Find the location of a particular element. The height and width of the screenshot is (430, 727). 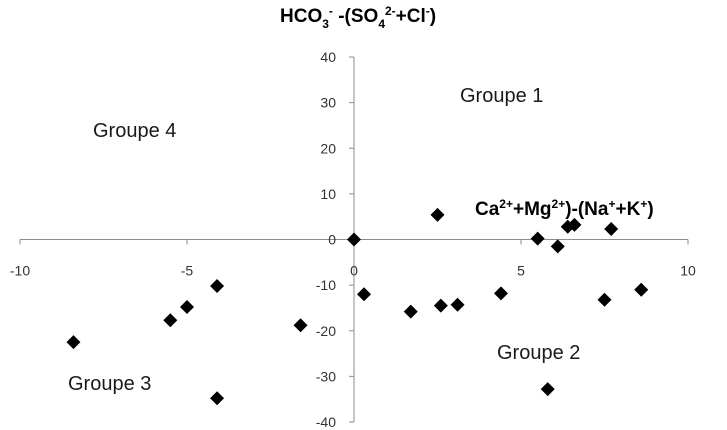

x-tick-label: 5 is located at coordinates (521, 271).